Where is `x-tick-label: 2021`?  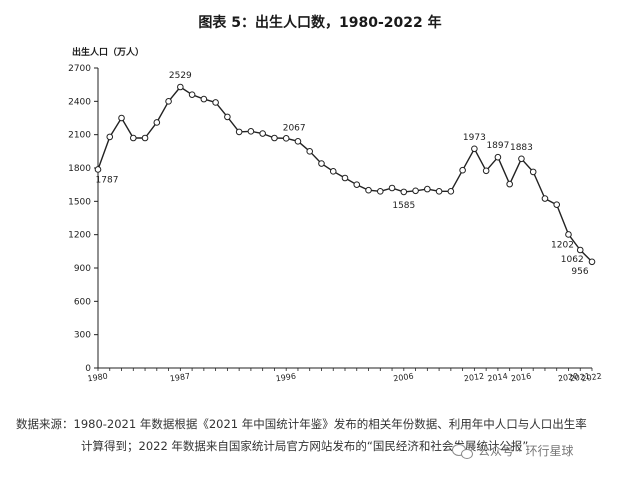 x-tick-label: 2021 is located at coordinates (579, 378).